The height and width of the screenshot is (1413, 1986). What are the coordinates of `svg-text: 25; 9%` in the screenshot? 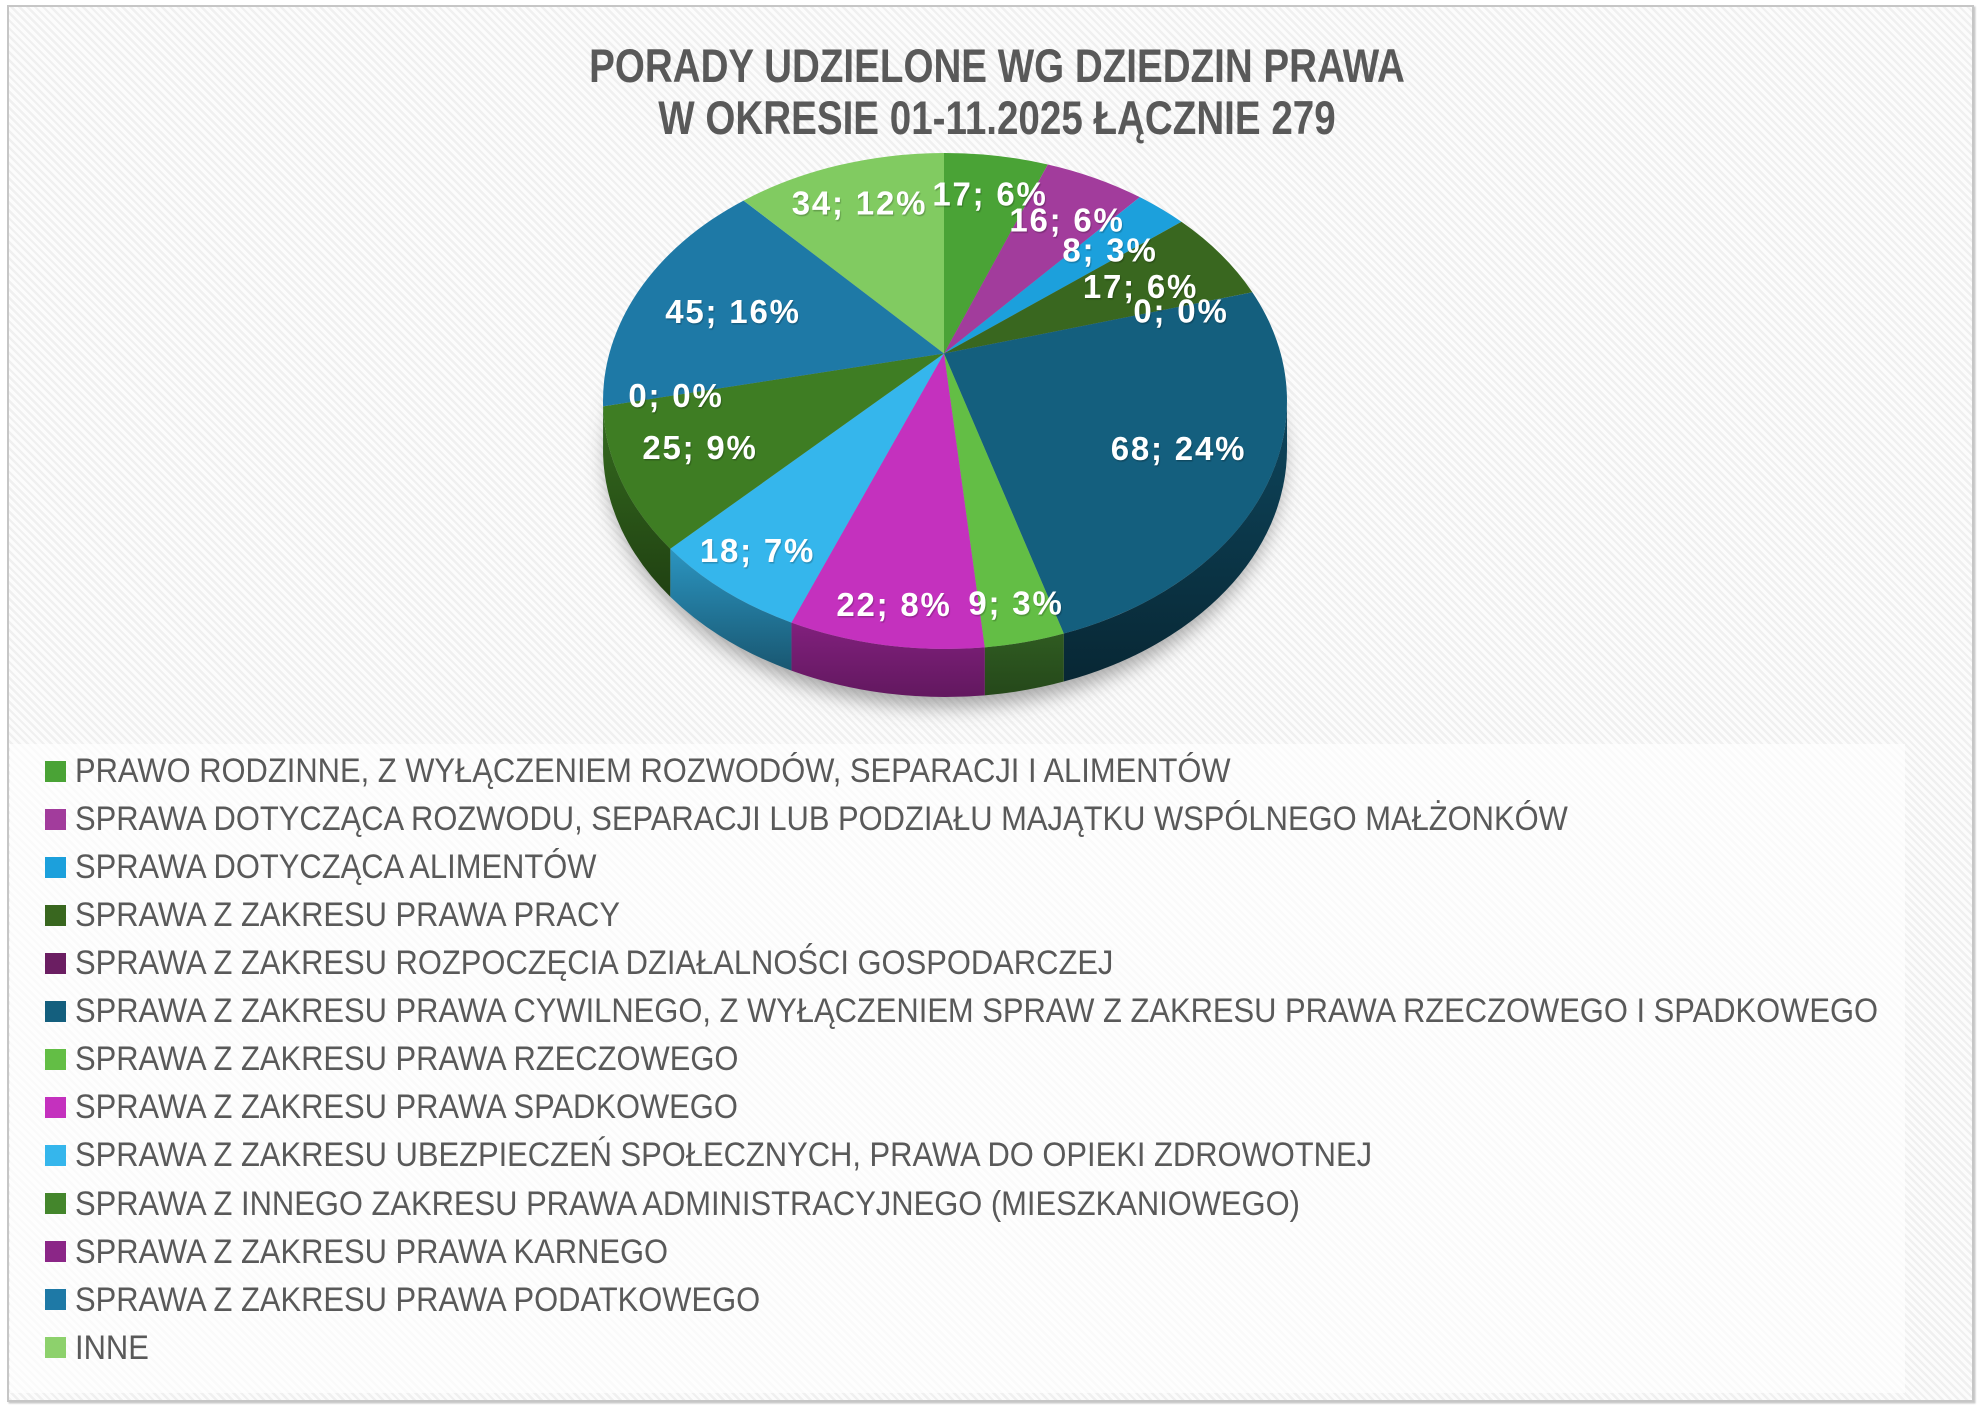 It's located at (699, 447).